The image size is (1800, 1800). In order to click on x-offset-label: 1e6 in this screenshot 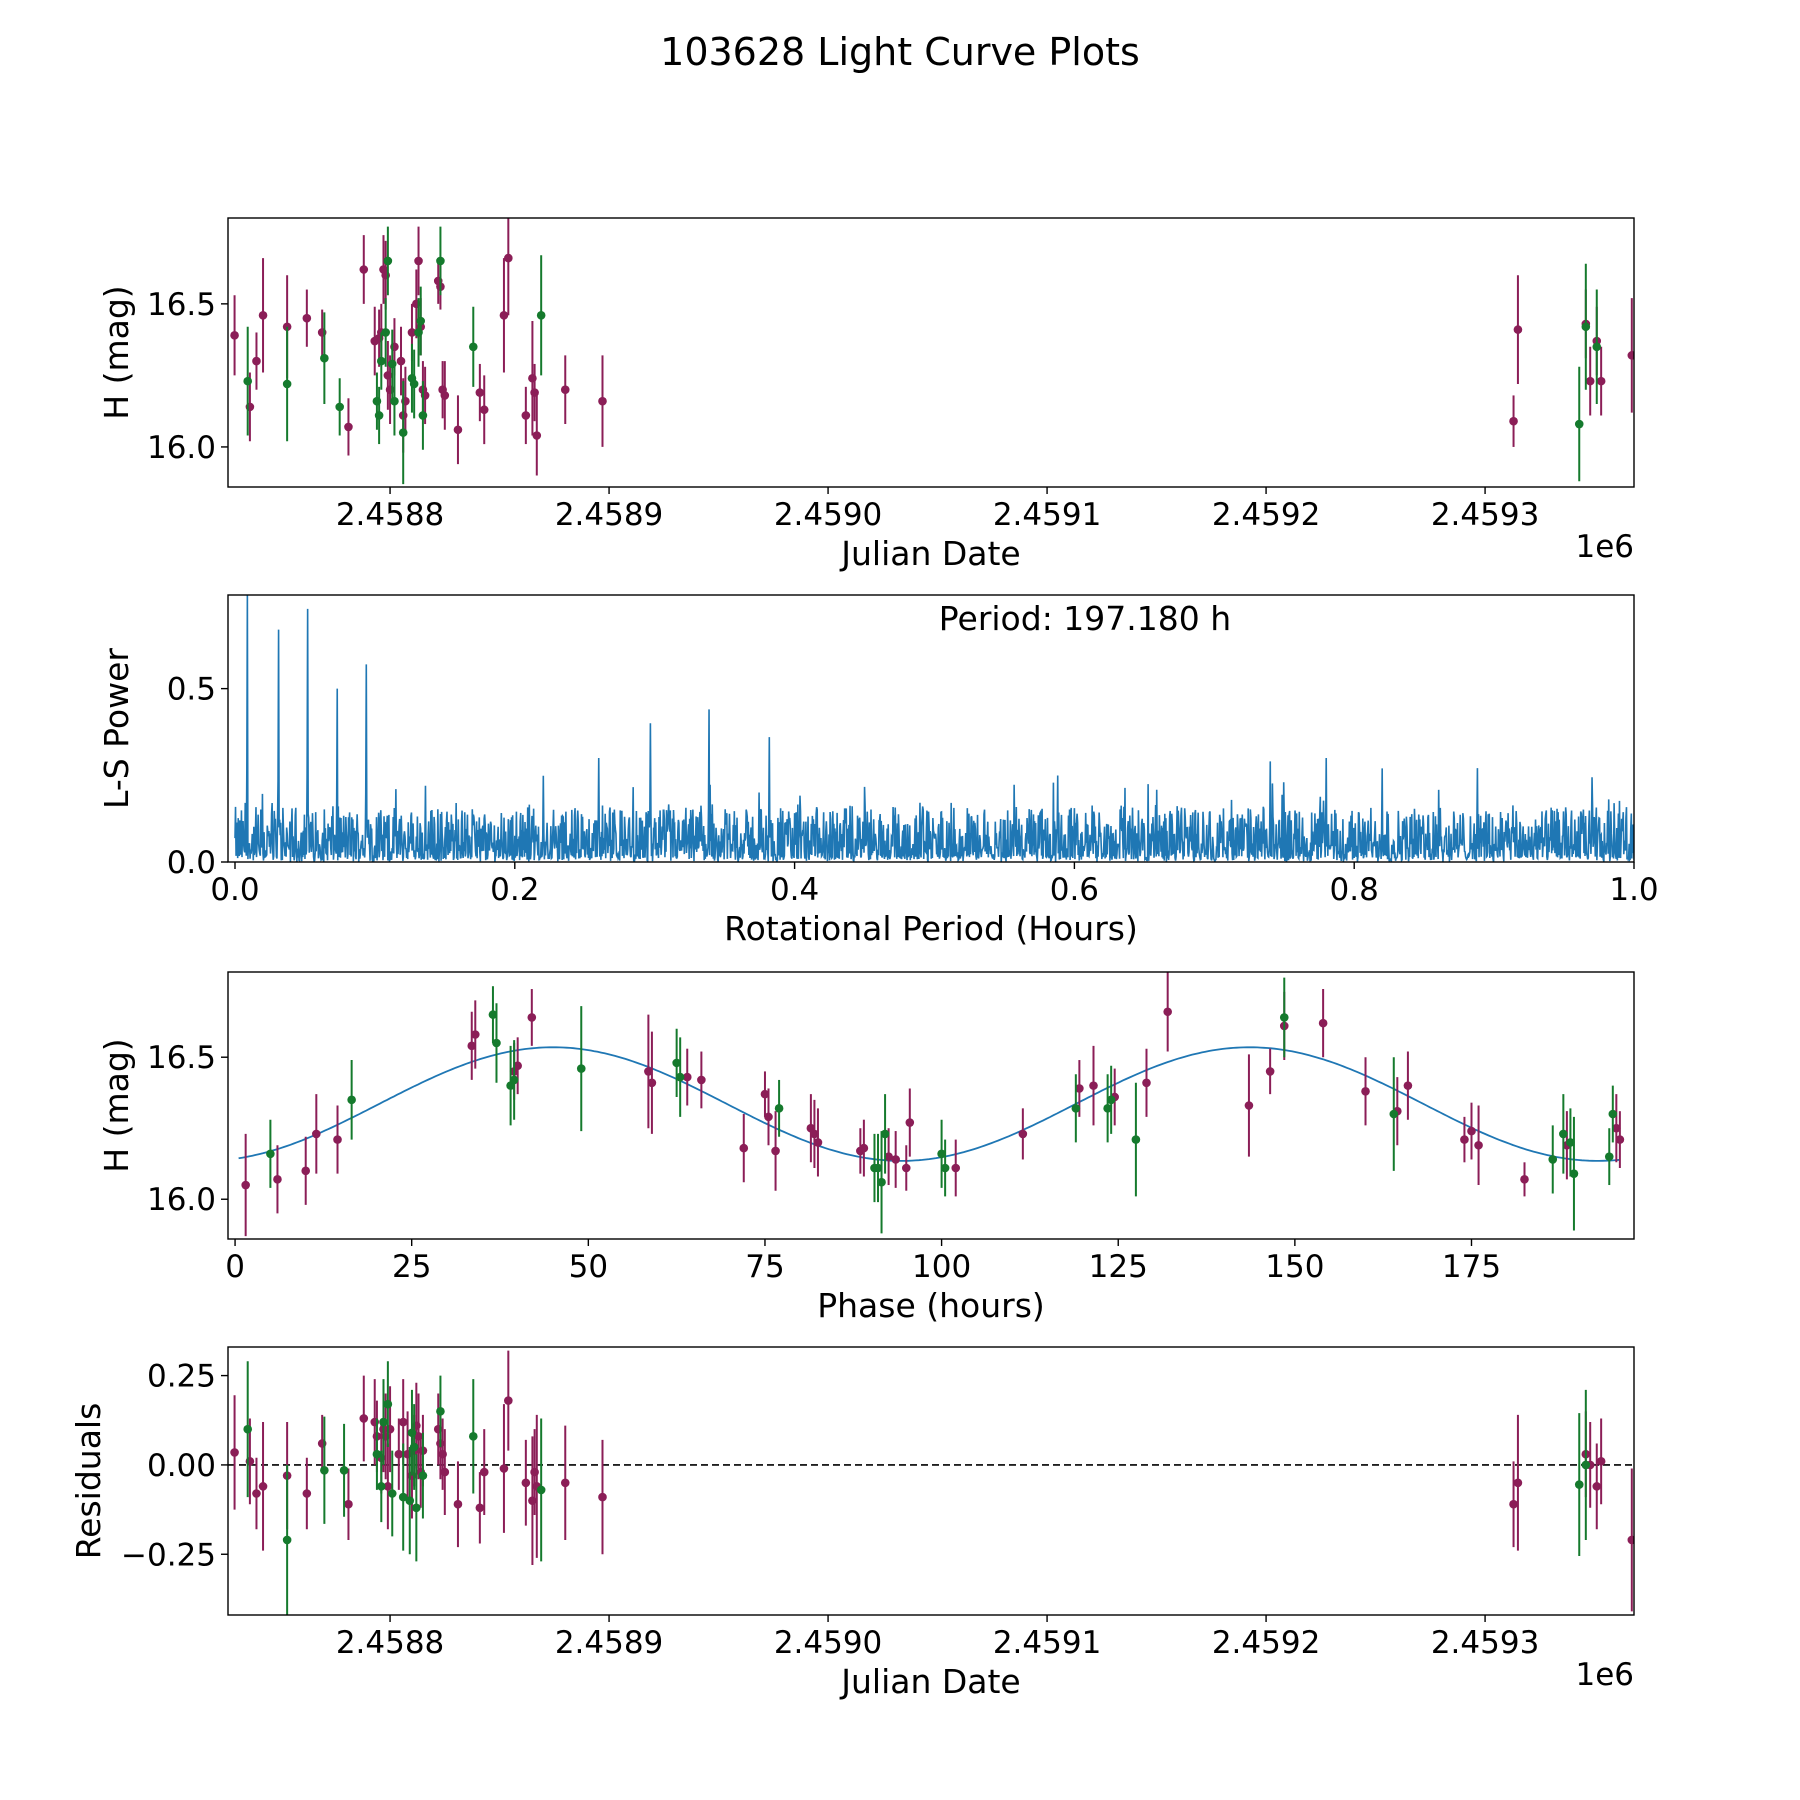, I will do `click(1604, 1675)`.